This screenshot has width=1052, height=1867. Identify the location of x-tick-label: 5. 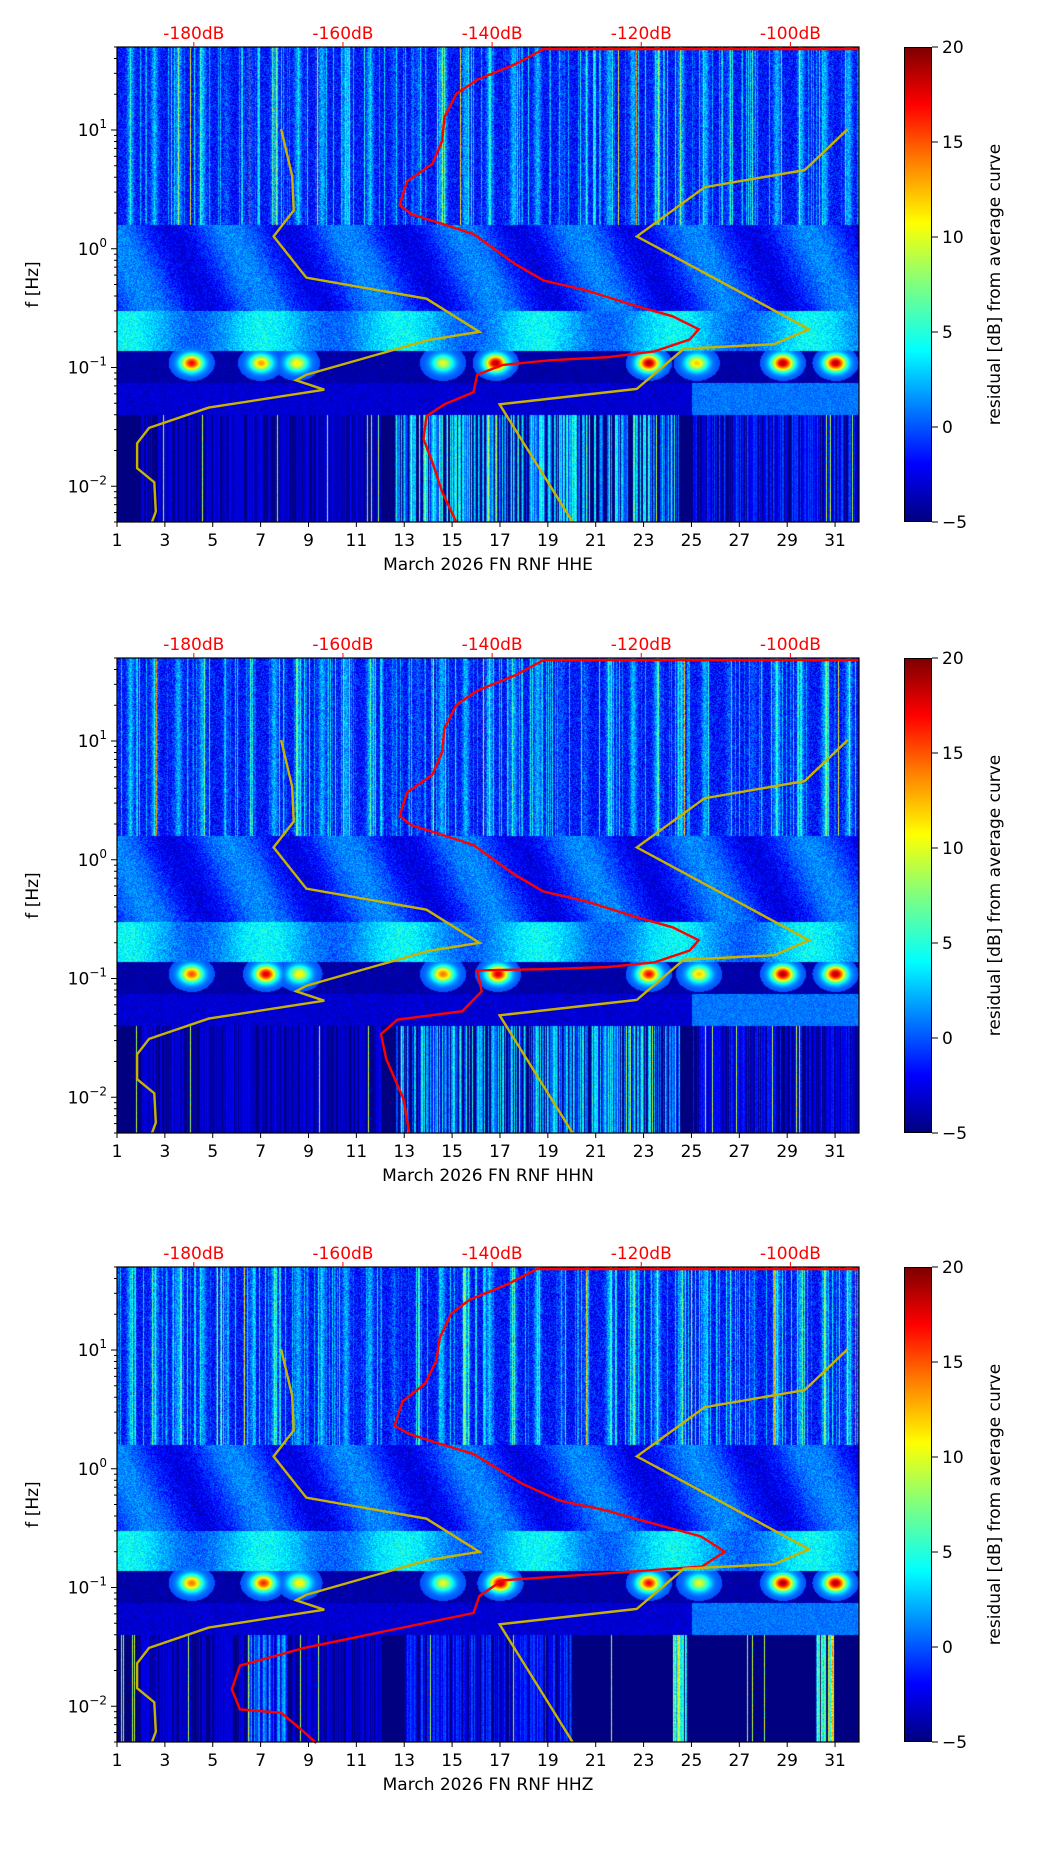
(212, 541).